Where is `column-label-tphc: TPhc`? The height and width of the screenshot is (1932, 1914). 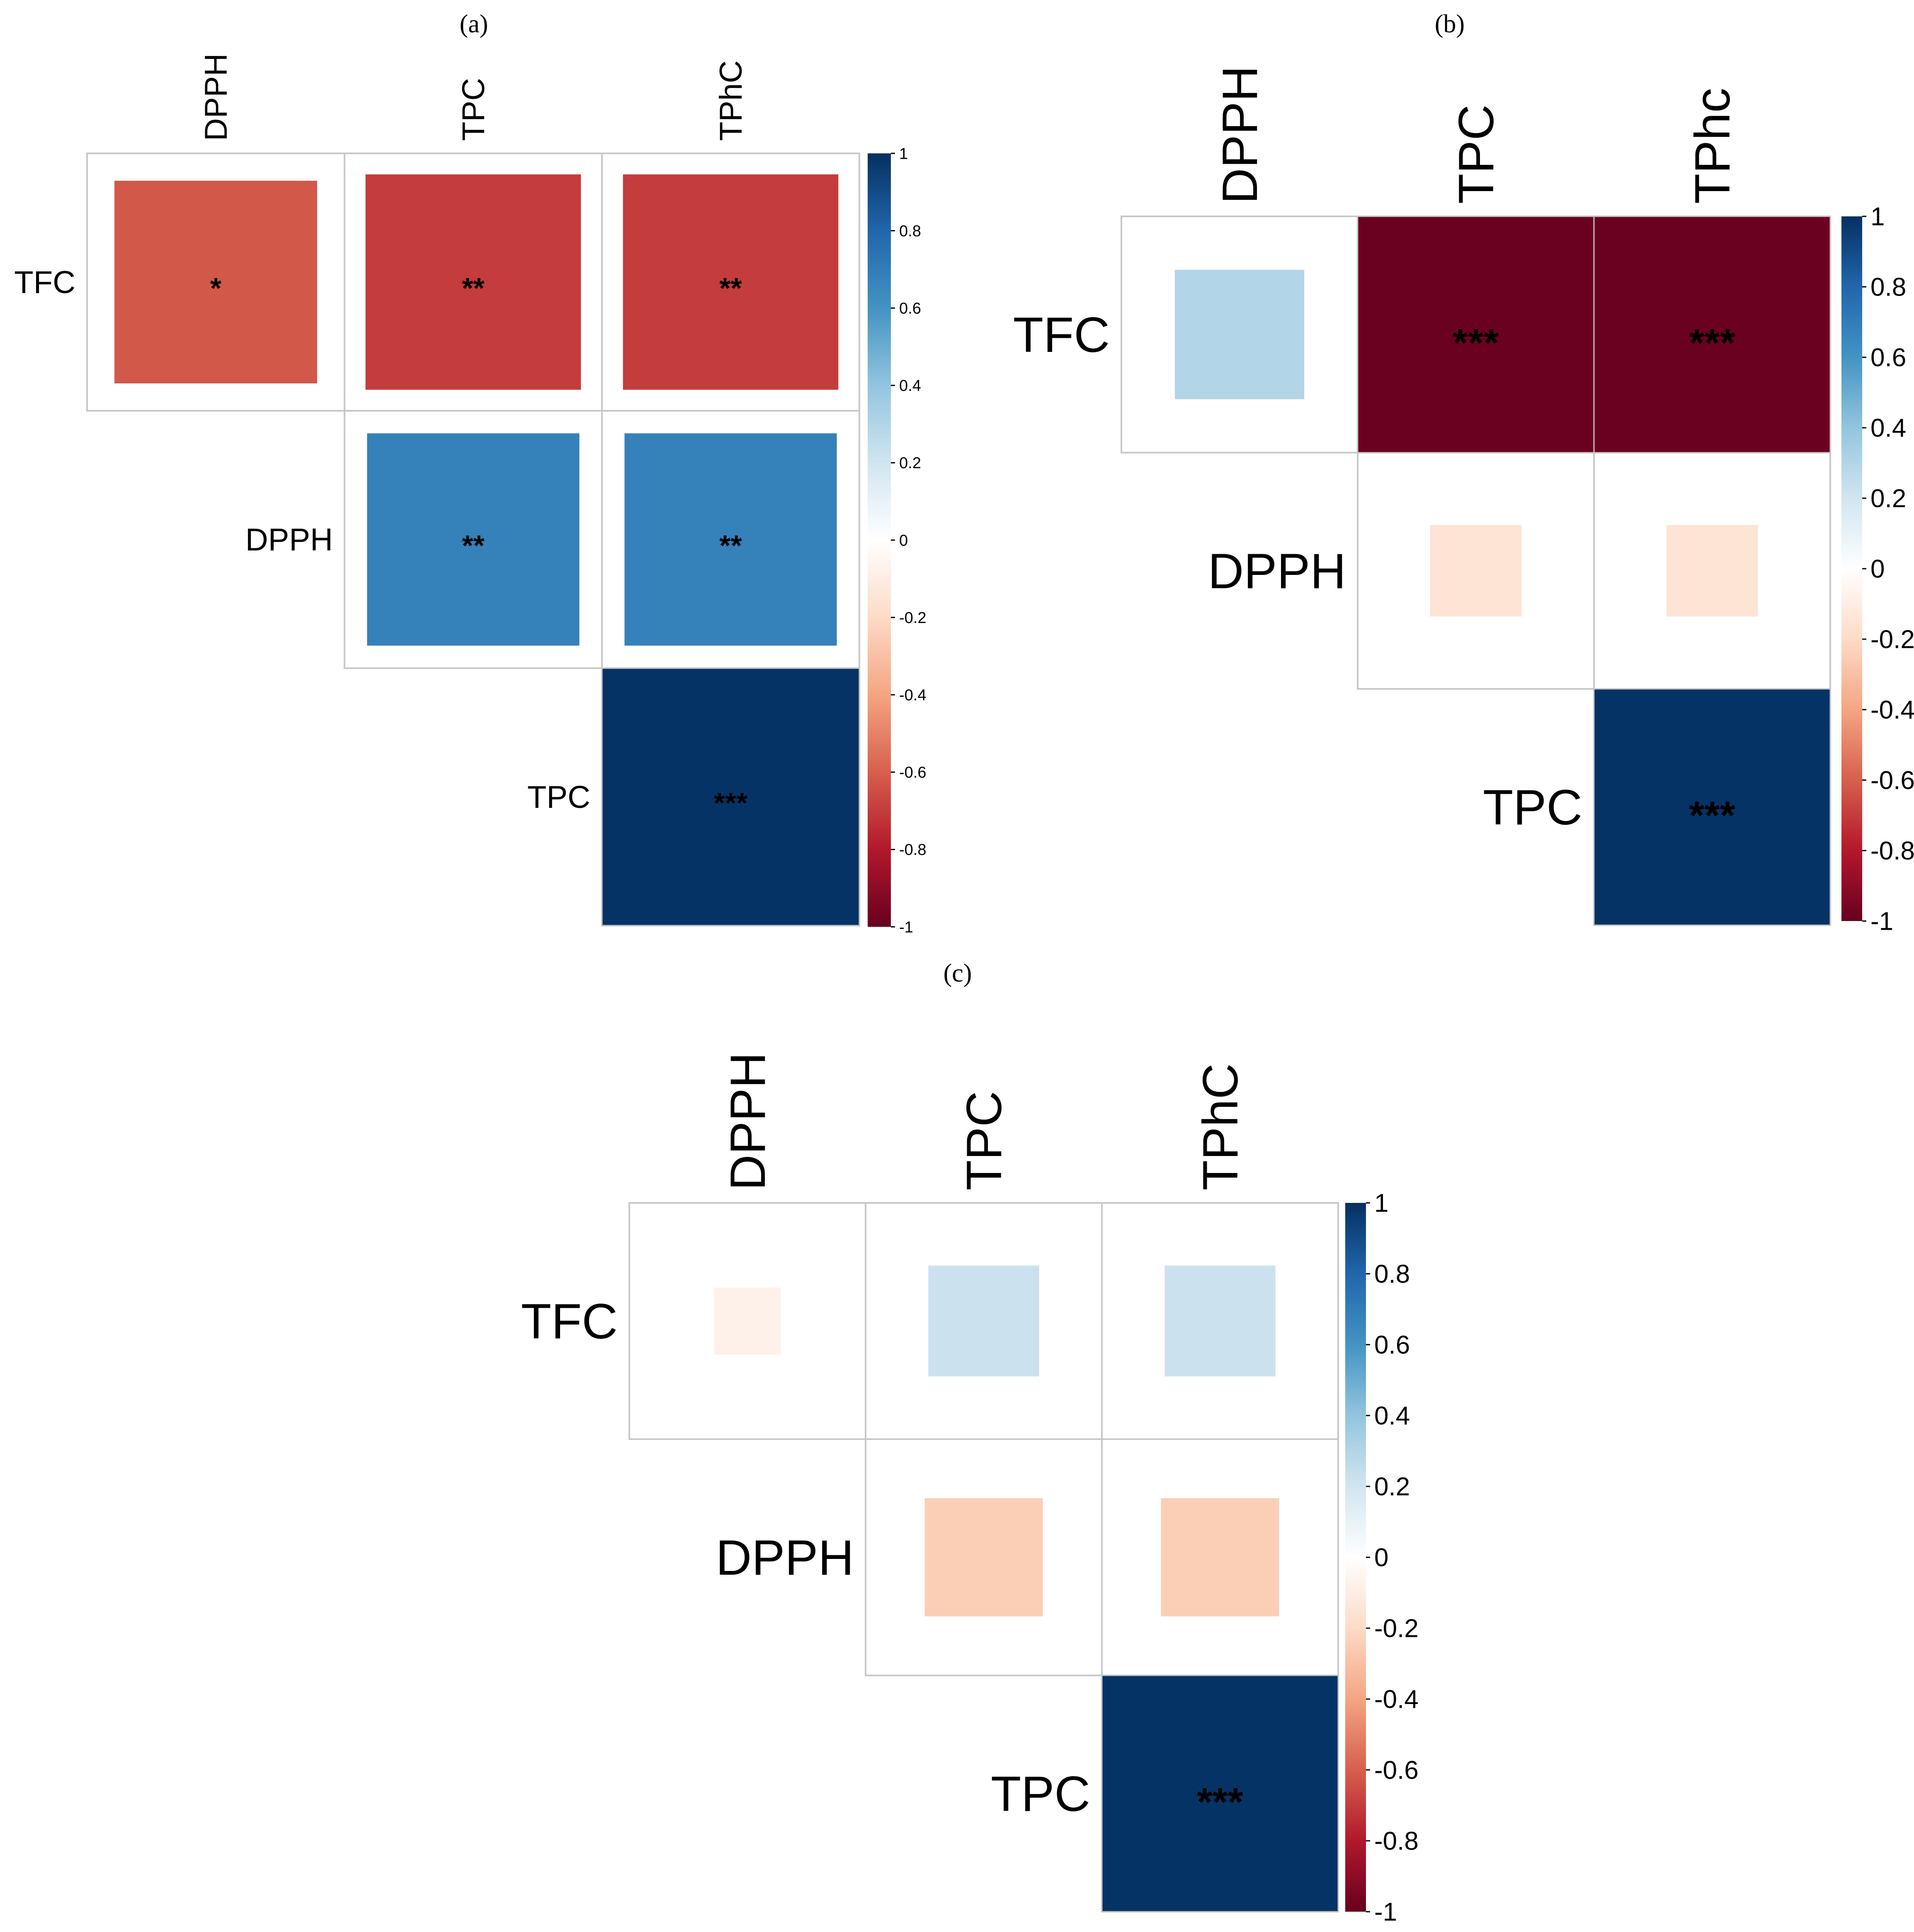 column-label-tphc: TPhc is located at coordinates (1712, 146).